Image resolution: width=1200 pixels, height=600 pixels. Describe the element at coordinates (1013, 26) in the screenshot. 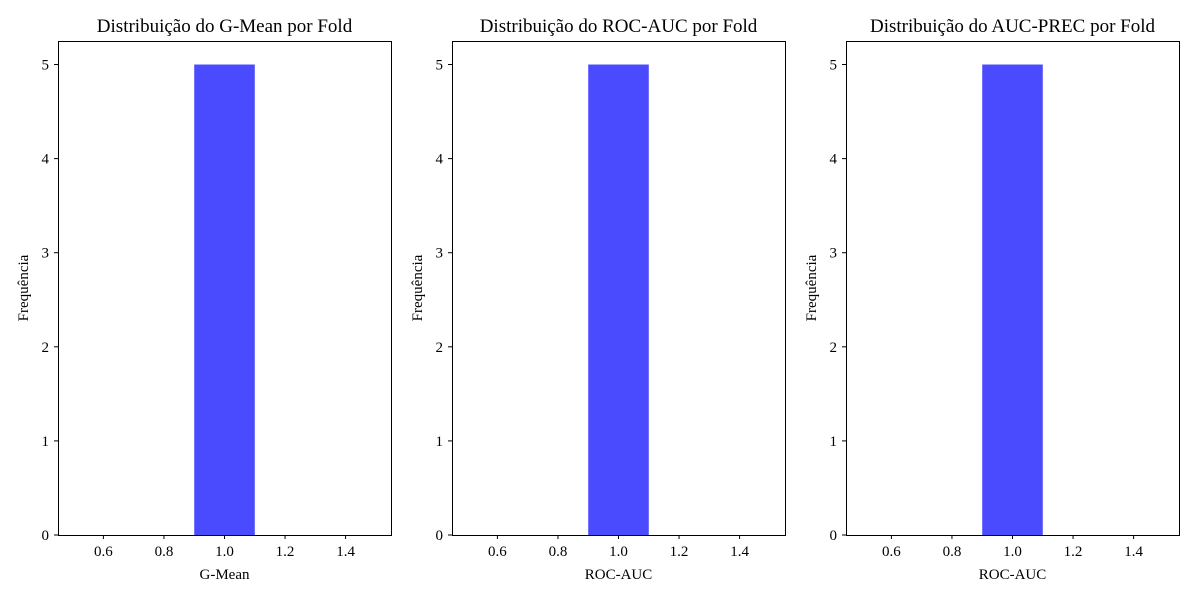

I see `chart-title: Distribuição do AUC-PREC por Fold` at that location.